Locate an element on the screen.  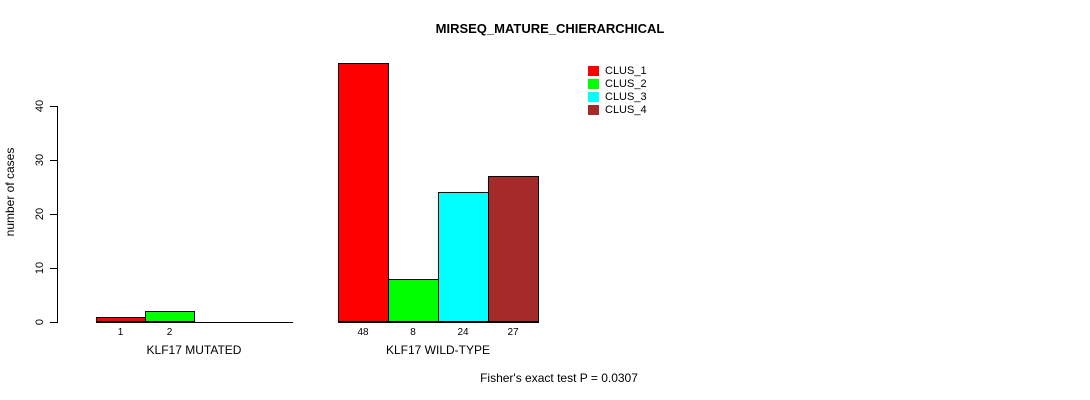
bar-value-label: 8 is located at coordinates (413, 332).